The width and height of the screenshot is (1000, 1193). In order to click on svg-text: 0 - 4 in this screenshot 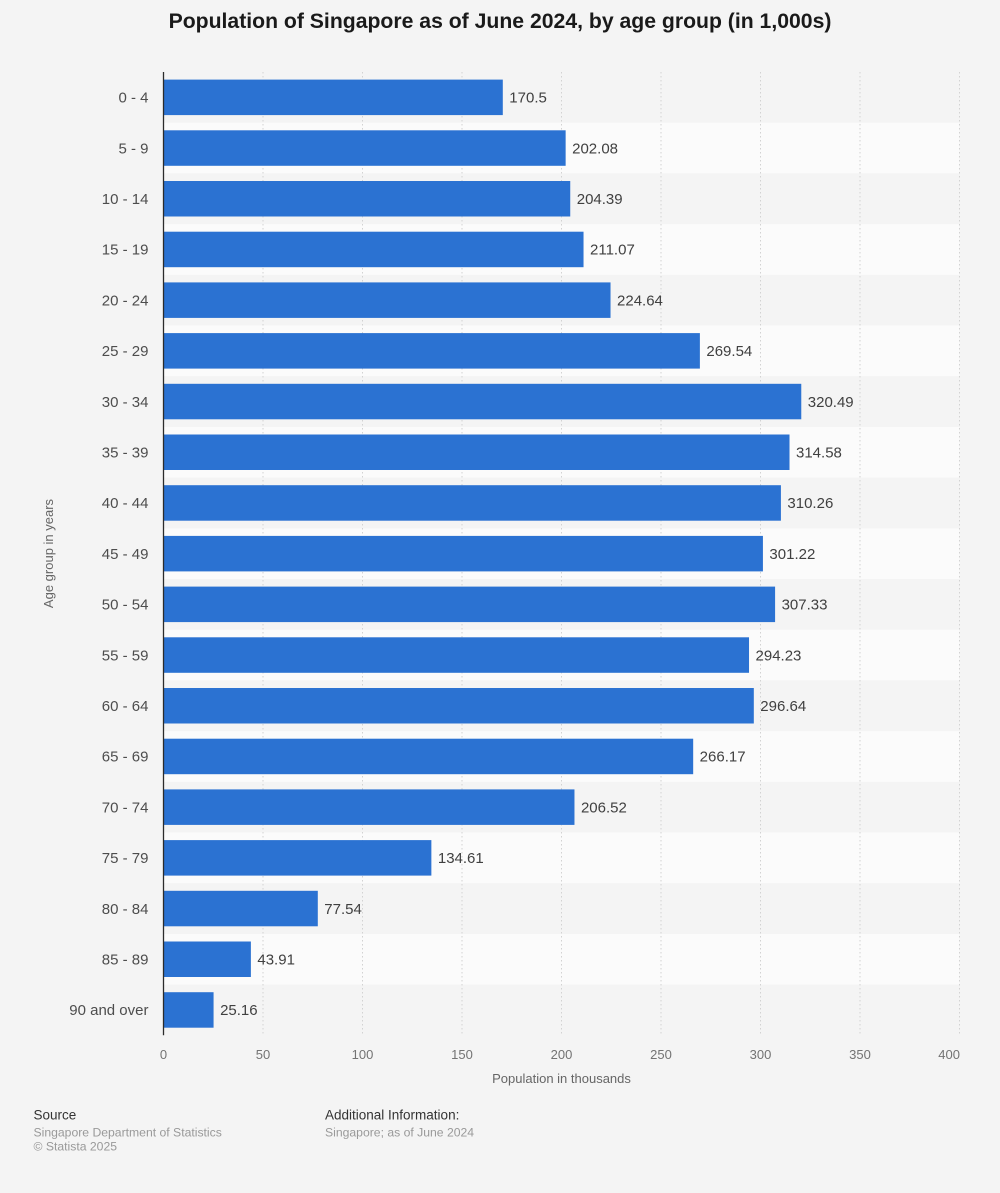, I will do `click(133, 98)`.